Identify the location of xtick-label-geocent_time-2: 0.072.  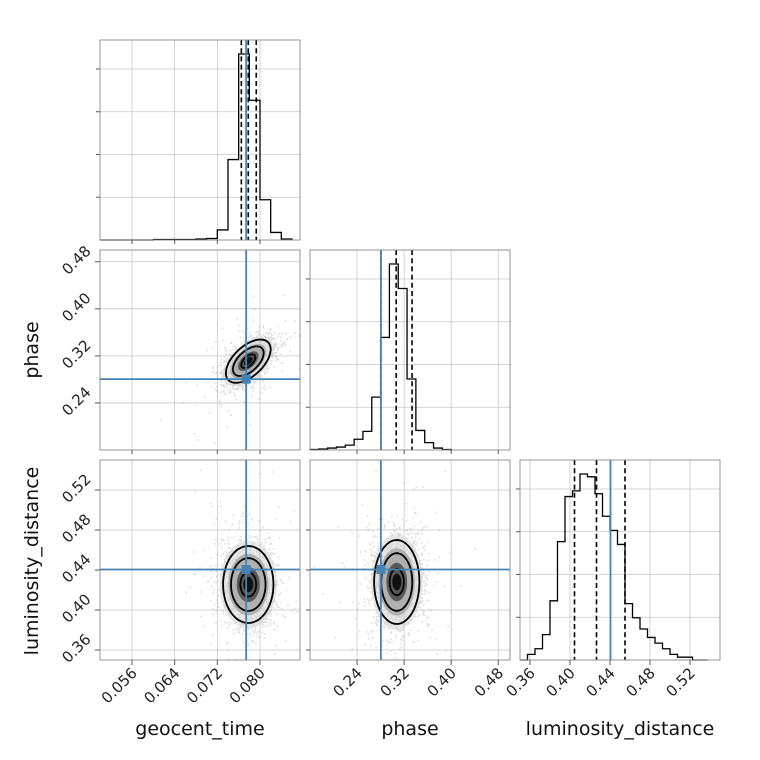
(204, 685).